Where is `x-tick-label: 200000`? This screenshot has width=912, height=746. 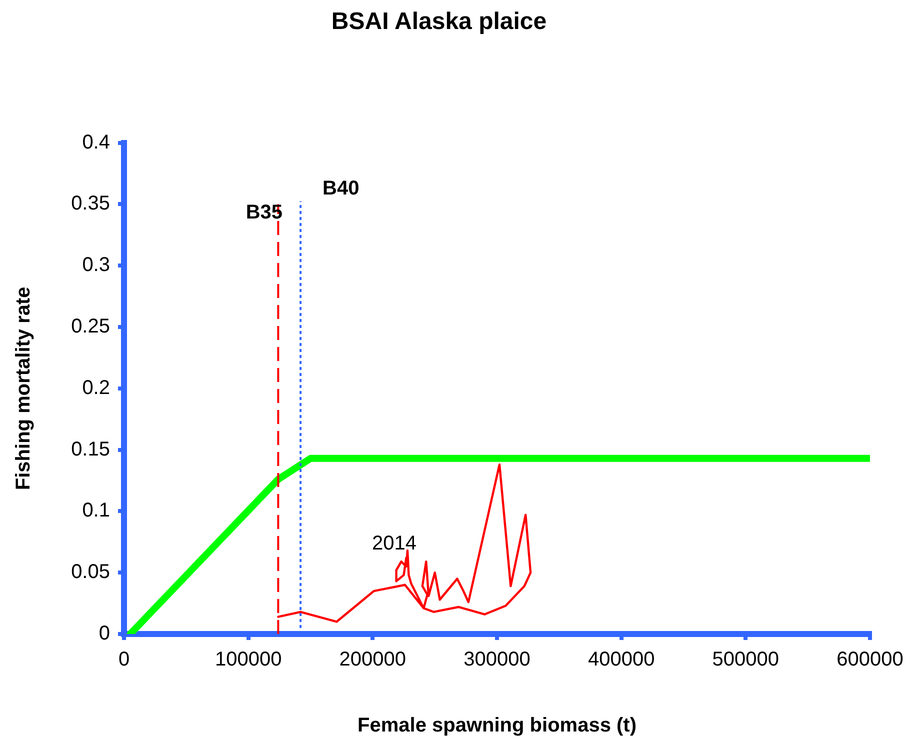 x-tick-label: 200000 is located at coordinates (372, 659).